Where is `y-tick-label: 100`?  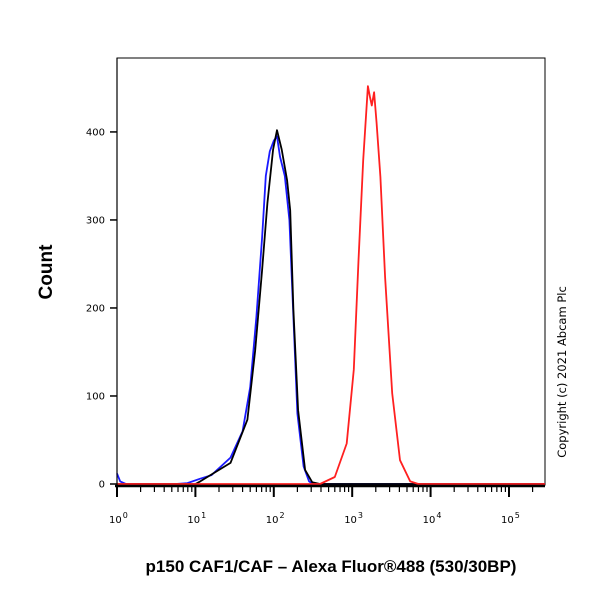
y-tick-label: 100 is located at coordinates (95, 396).